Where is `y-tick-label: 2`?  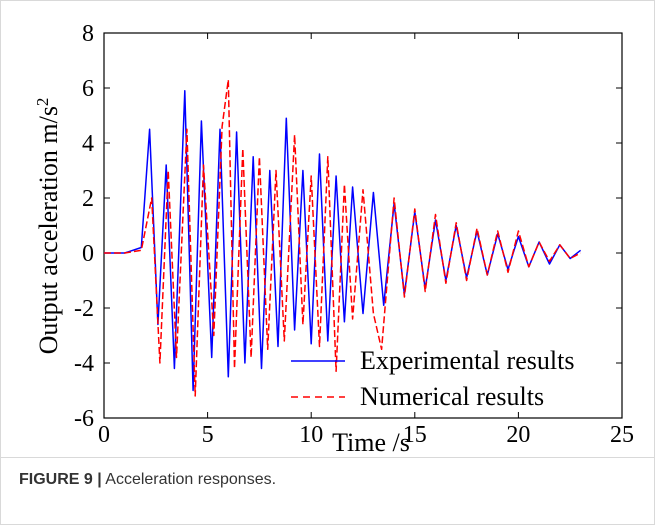 y-tick-label: 2 is located at coordinates (88, 199).